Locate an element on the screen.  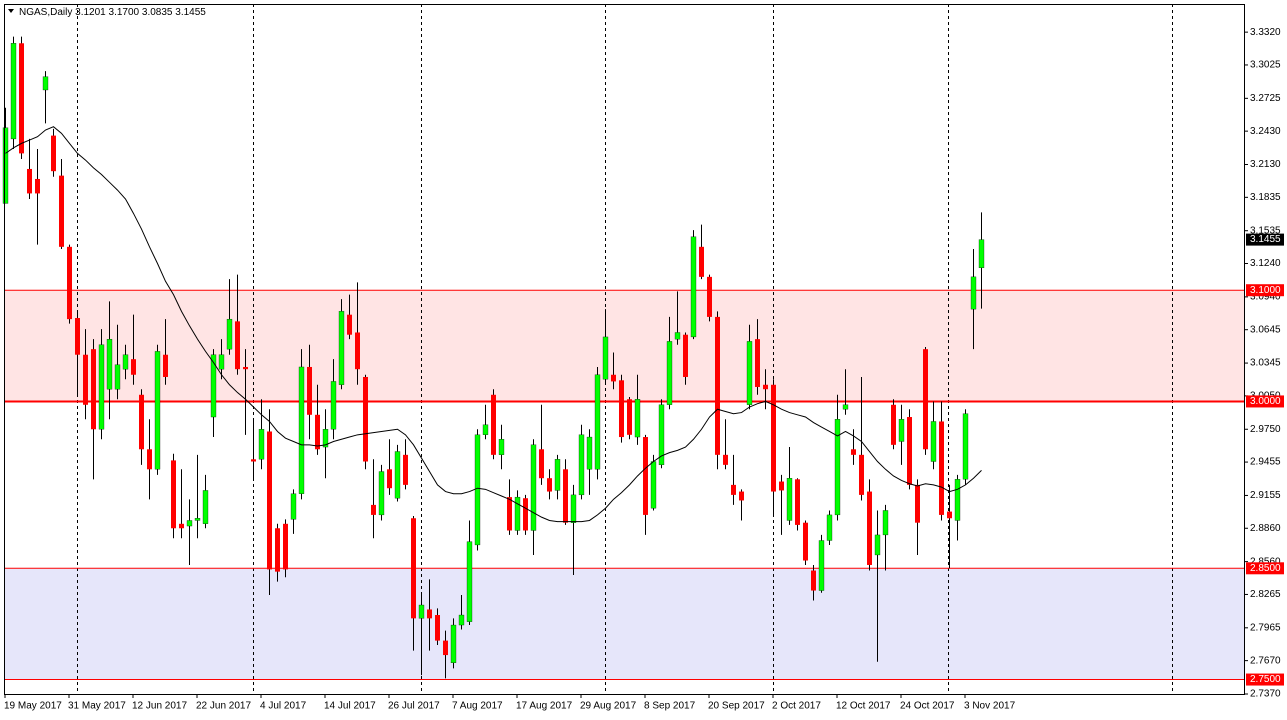
x-tick-label: 12 Oct 2017 is located at coordinates (863, 706).